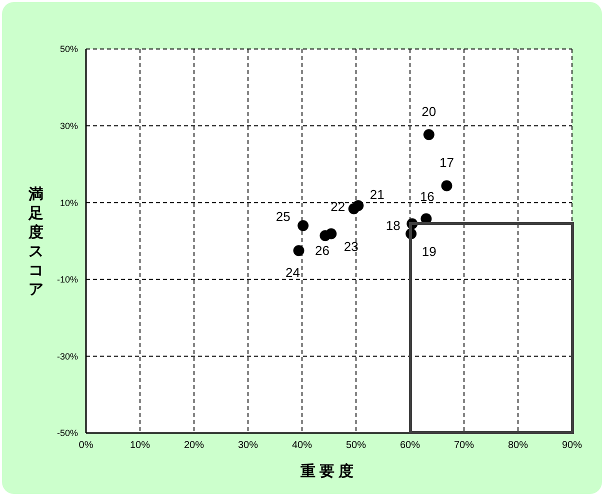  Describe the element at coordinates (377, 194) in the screenshot. I see `annotation: 21` at that location.